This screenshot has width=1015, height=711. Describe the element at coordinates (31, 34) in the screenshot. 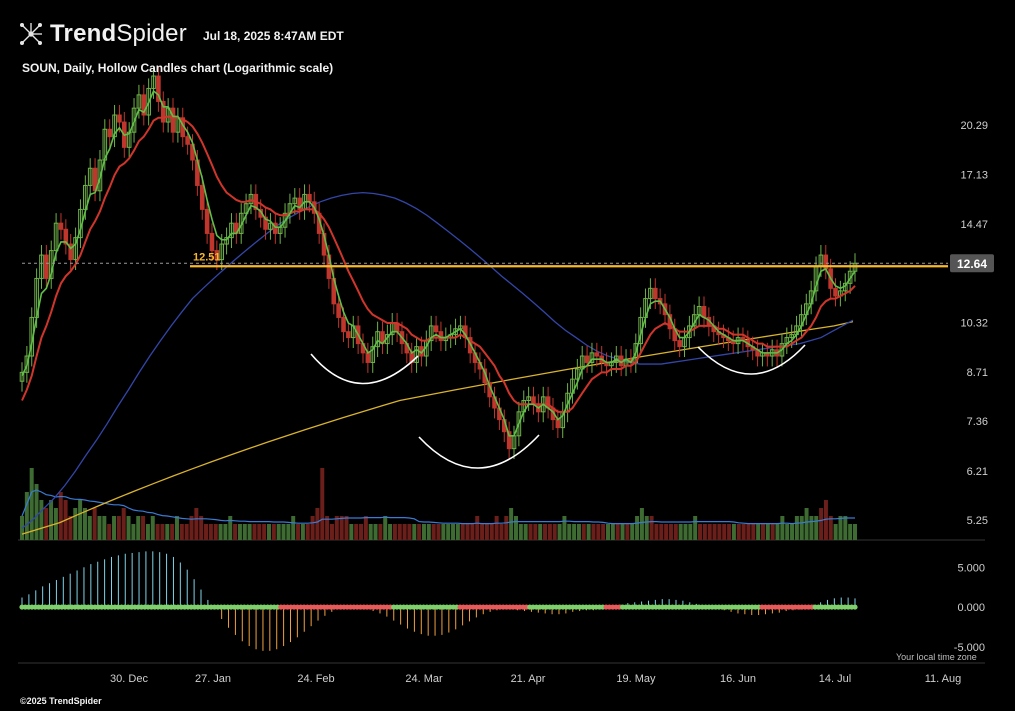

I see `network-nodes-icon` at that location.